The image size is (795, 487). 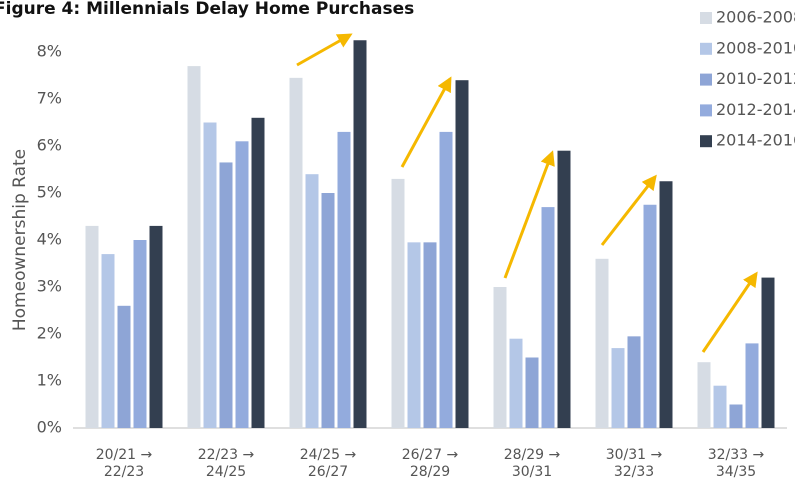 I want to click on x-tick-label: 28/29, so click(x=430, y=472).